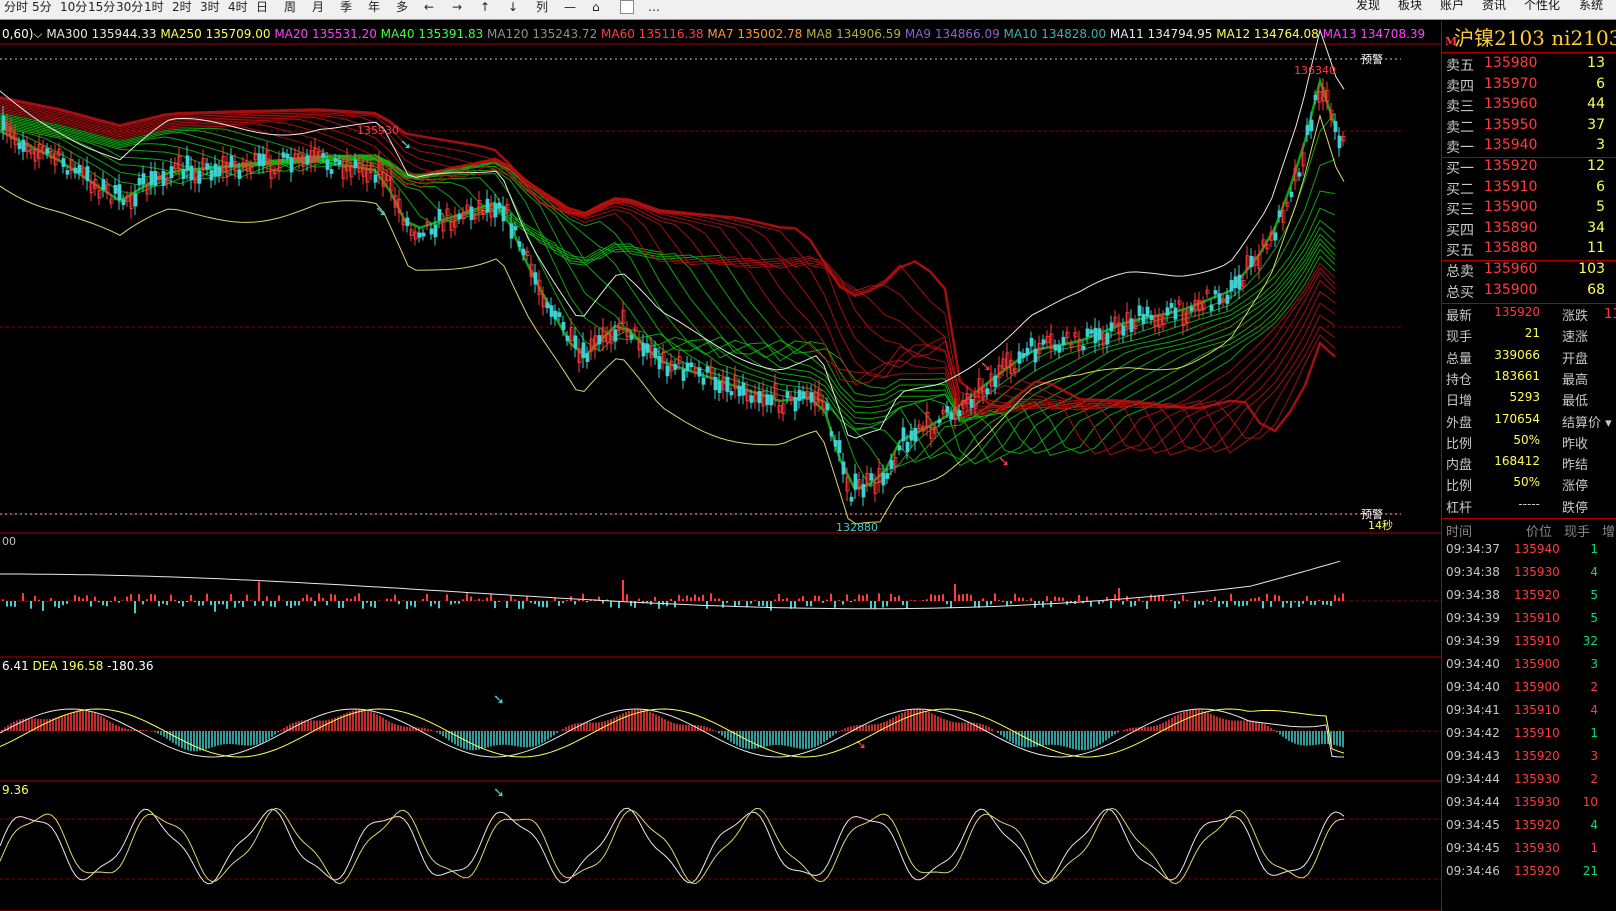 The height and width of the screenshot is (911, 1616). I want to click on trade-row: 09:34:45 135920 4, so click(1529, 829).